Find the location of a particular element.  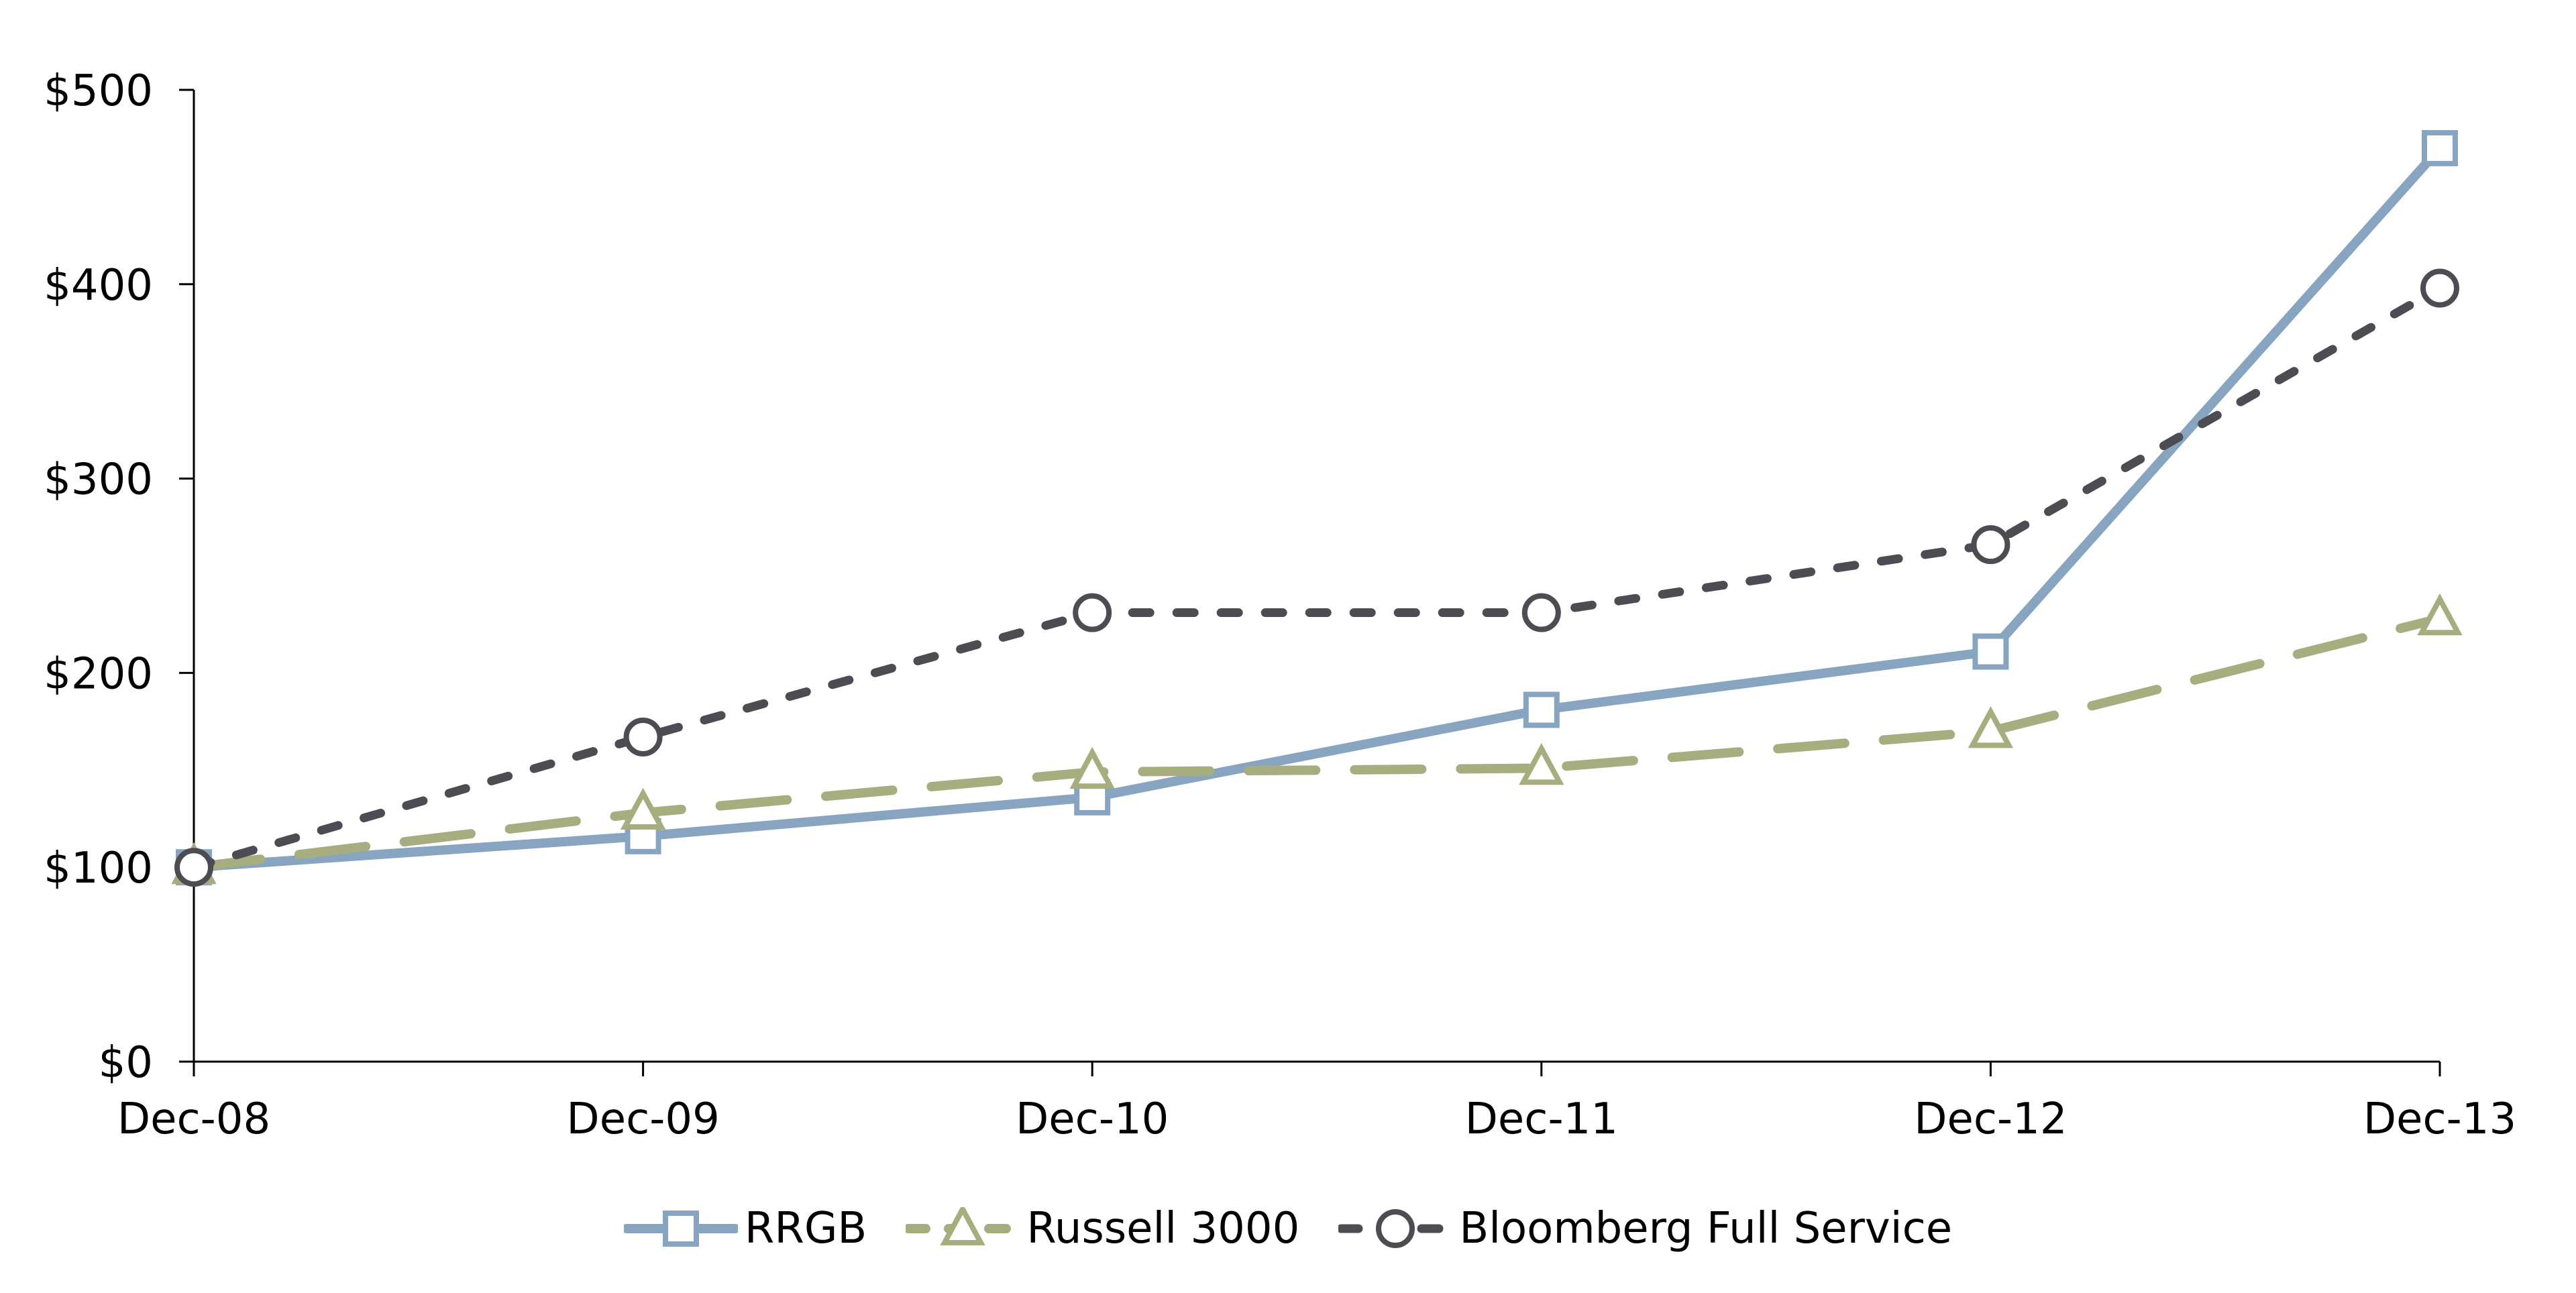

x-tick-label: Dec-13 is located at coordinates (2439, 1119).